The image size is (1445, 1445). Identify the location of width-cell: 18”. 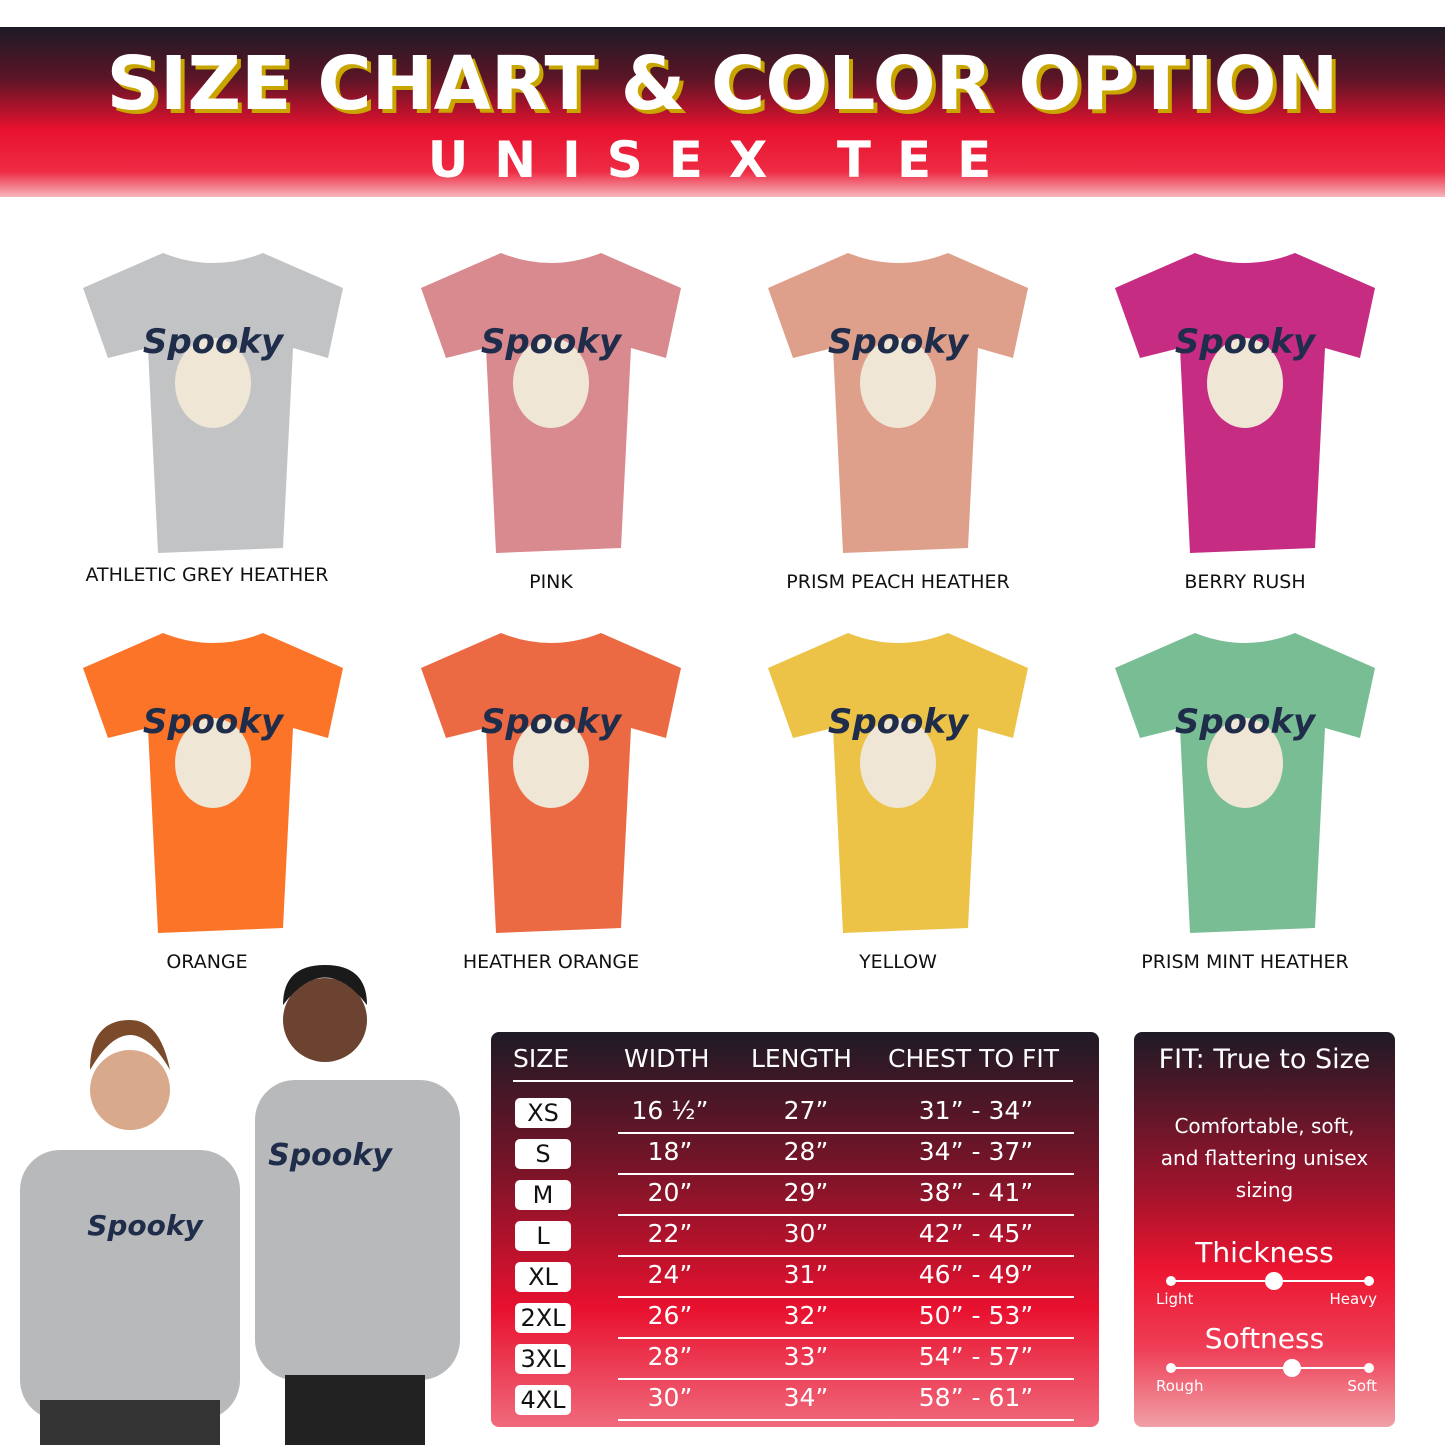
(670, 1151).